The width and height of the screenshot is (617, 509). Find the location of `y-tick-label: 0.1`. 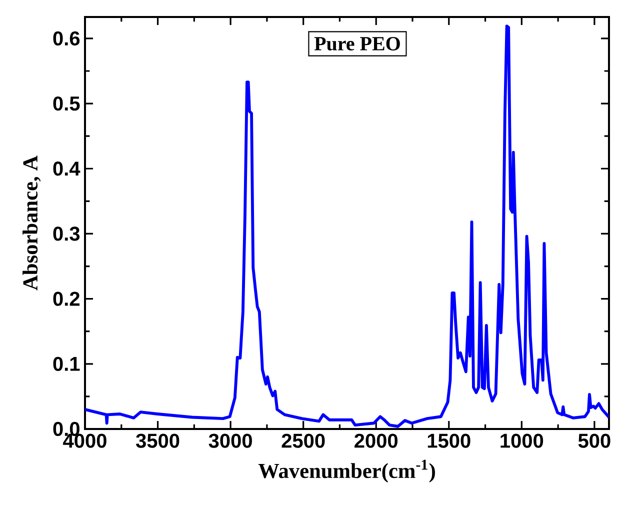

y-tick-label: 0.1 is located at coordinates (66, 363).